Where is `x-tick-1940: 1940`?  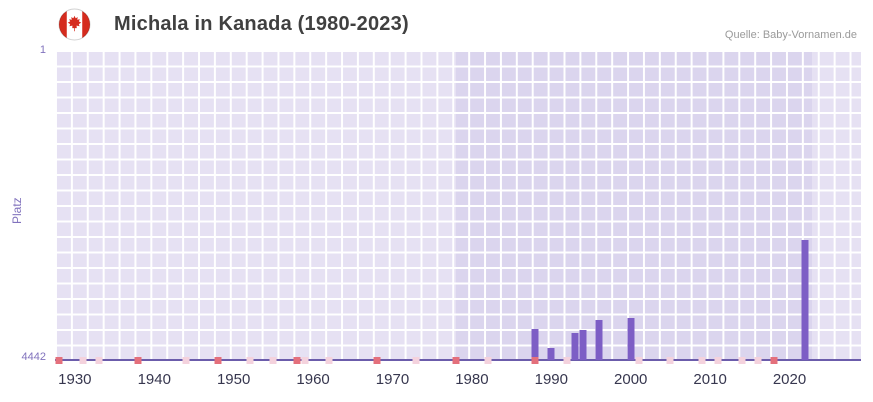 x-tick-1940: 1940 is located at coordinates (154, 379).